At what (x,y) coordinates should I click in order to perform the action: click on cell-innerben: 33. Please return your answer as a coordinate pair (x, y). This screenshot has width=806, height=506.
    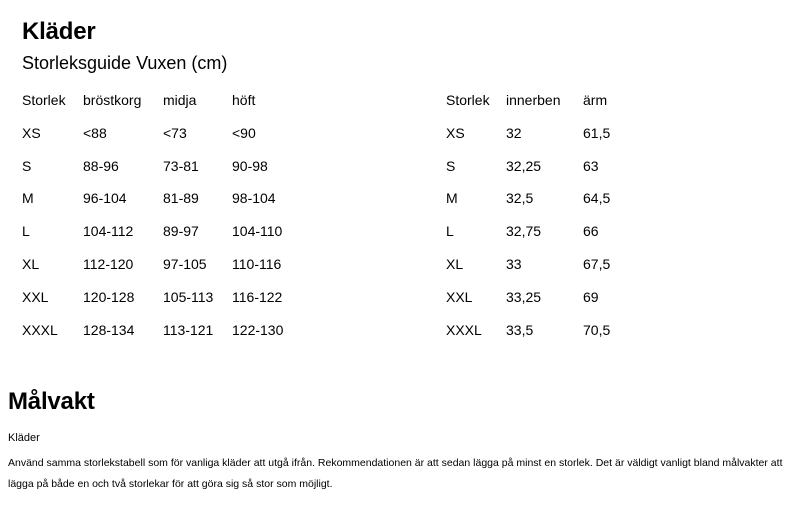
    Looking at the image, I should click on (514, 263).